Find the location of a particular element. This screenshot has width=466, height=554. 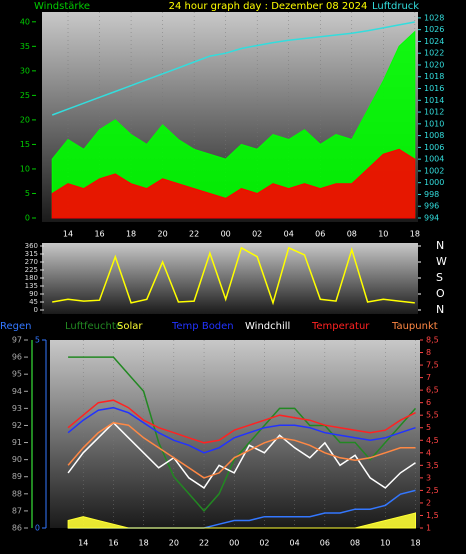

legend-label: Windchill is located at coordinates (267, 326).